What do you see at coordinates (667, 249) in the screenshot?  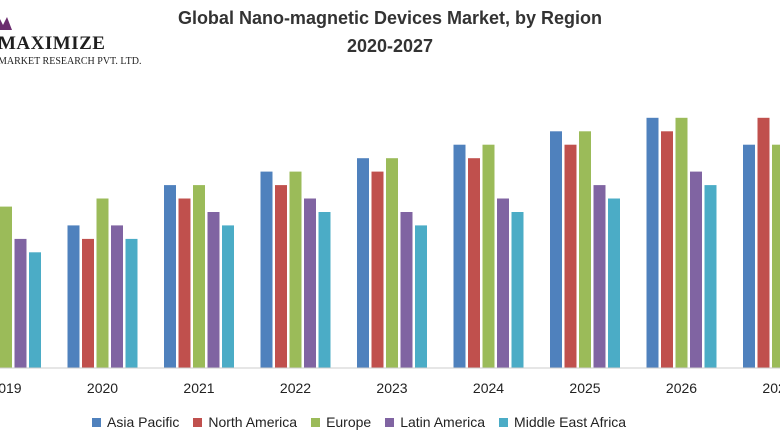 I see `bar-north-america-2026` at bounding box center [667, 249].